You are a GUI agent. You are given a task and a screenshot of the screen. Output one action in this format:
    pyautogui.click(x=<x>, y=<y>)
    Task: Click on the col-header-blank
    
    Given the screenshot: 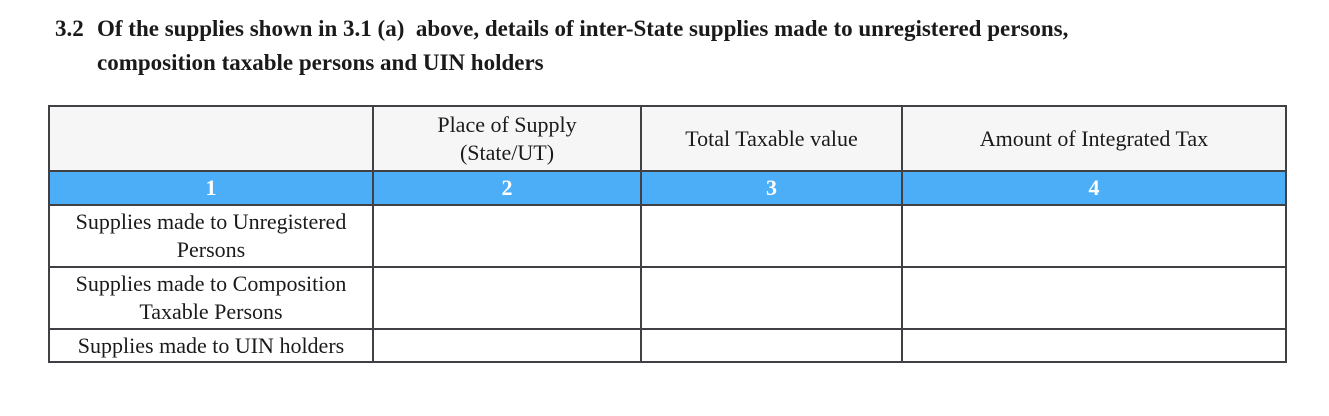 What is the action you would take?
    pyautogui.click(x=211, y=138)
    